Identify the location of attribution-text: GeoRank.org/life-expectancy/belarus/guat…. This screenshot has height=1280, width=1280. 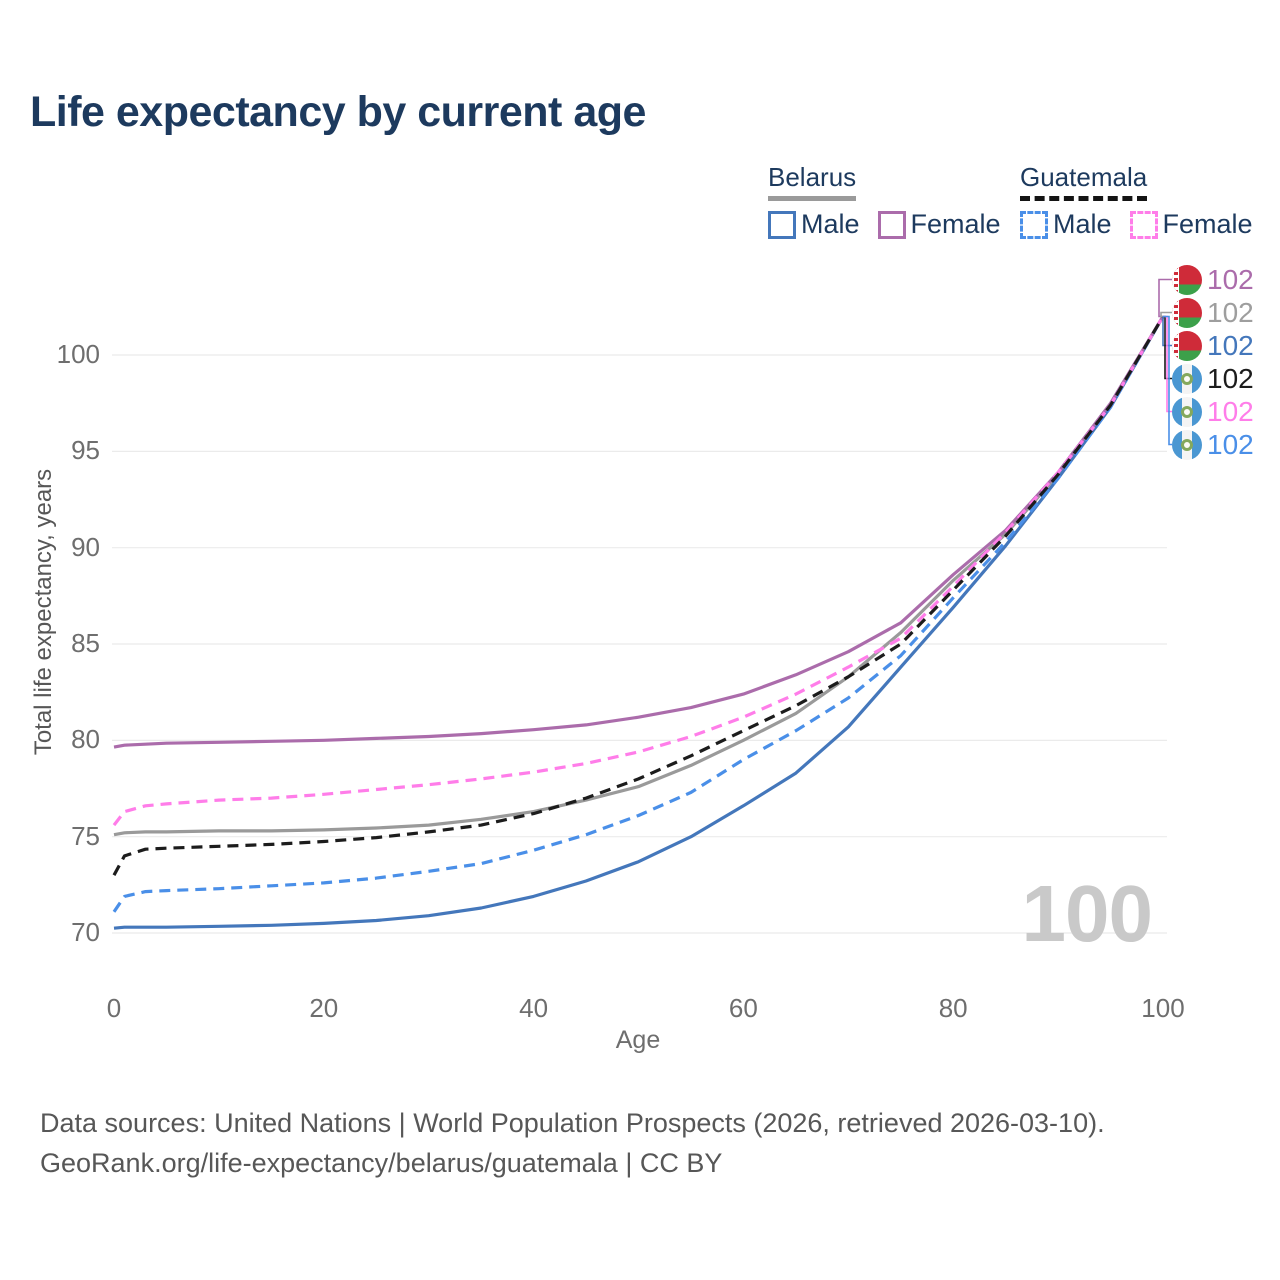
(381, 1163).